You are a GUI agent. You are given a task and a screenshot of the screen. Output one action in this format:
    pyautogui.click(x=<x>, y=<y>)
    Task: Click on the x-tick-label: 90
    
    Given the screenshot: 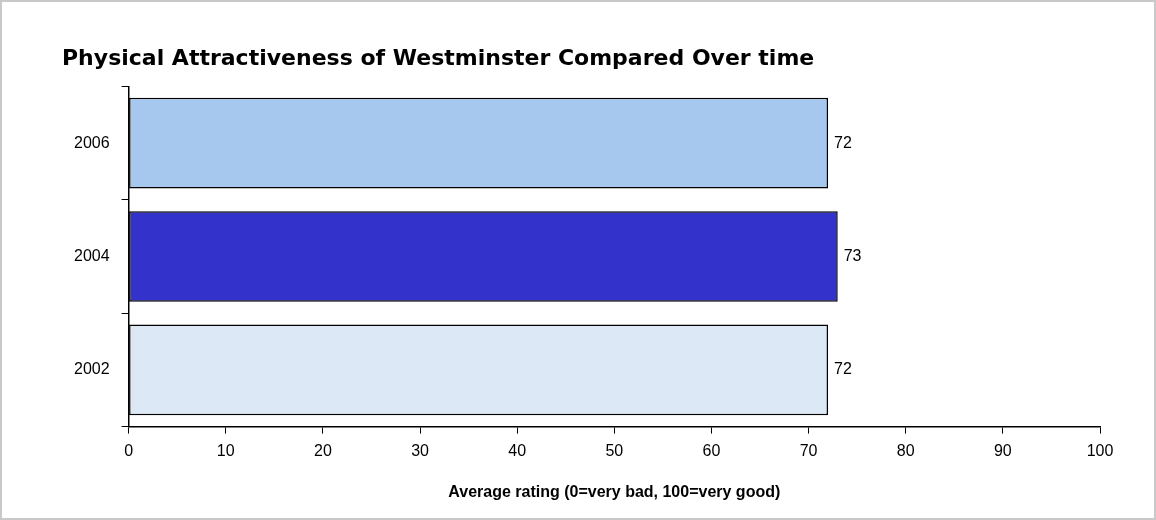 What is the action you would take?
    pyautogui.click(x=1002, y=450)
    